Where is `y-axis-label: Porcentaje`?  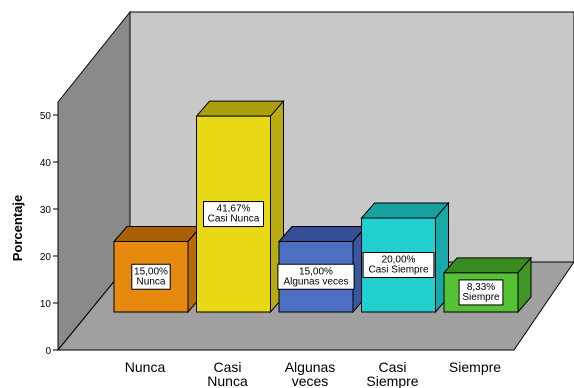 y-axis-label: Porcentaje is located at coordinates (17, 228).